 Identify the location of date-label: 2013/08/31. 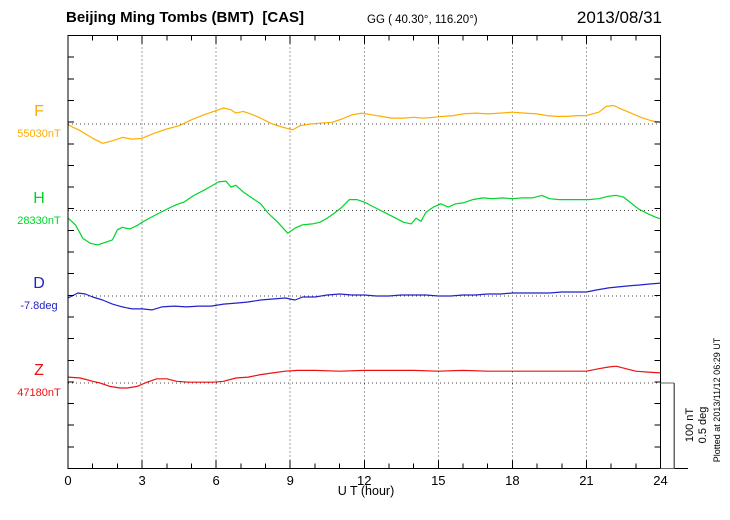
(619, 17).